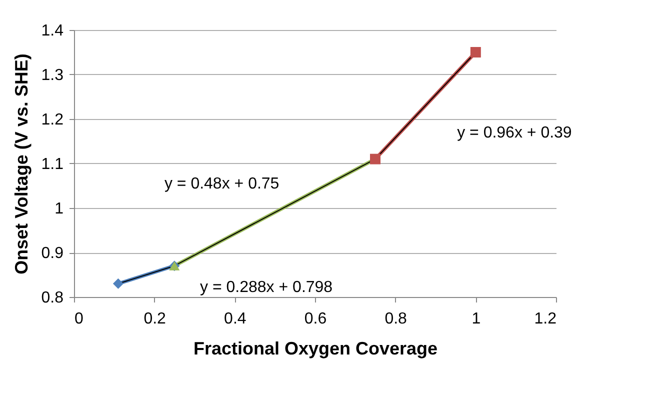 The image size is (656, 418). Describe the element at coordinates (59, 209) in the screenshot. I see `y-tick-label: 1` at that location.